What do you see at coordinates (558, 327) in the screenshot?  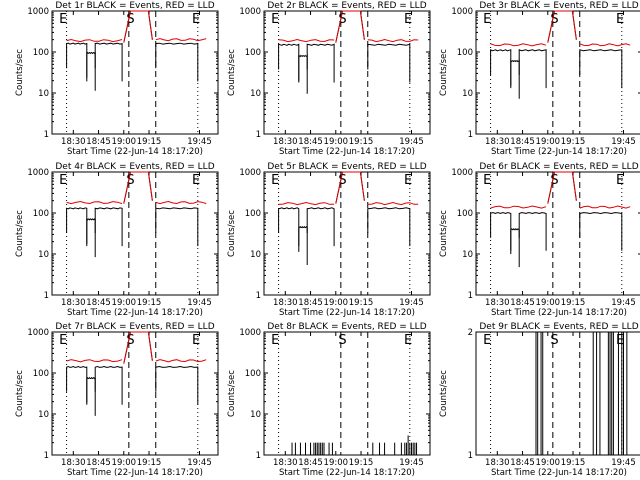 I see `chart-title: Det 9r BLACK = Events, RED = LLD` at bounding box center [558, 327].